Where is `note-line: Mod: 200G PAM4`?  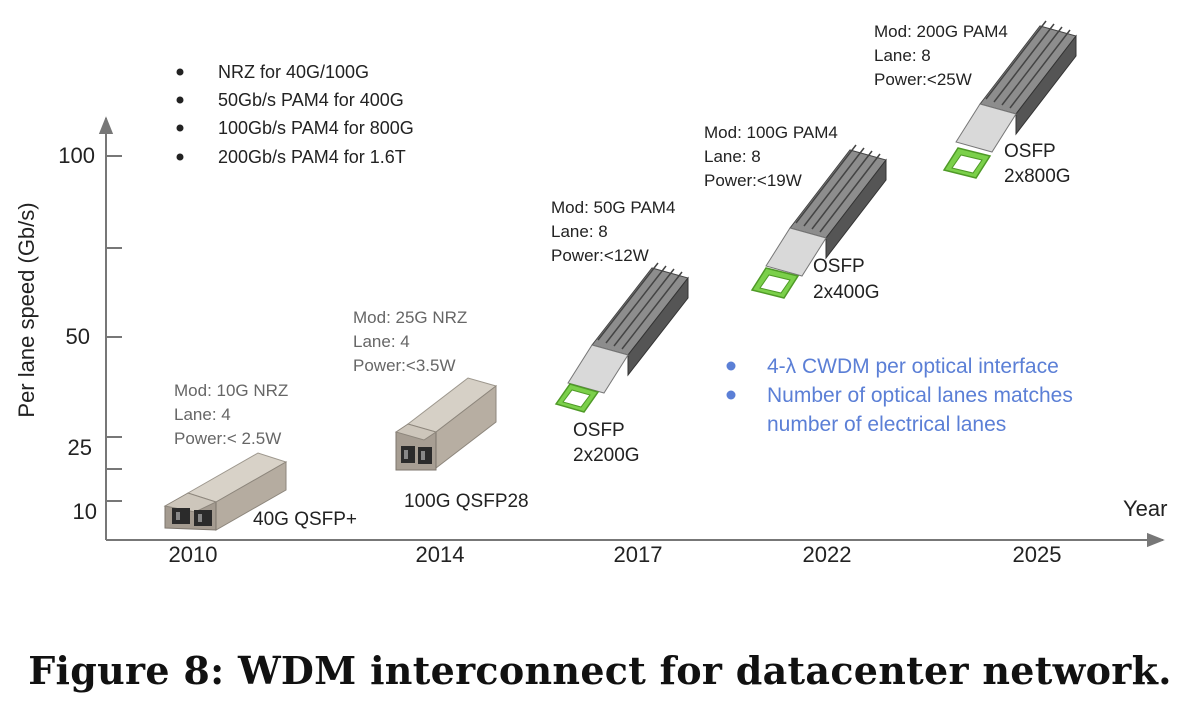 note-line: Mod: 200G PAM4 is located at coordinates (941, 31).